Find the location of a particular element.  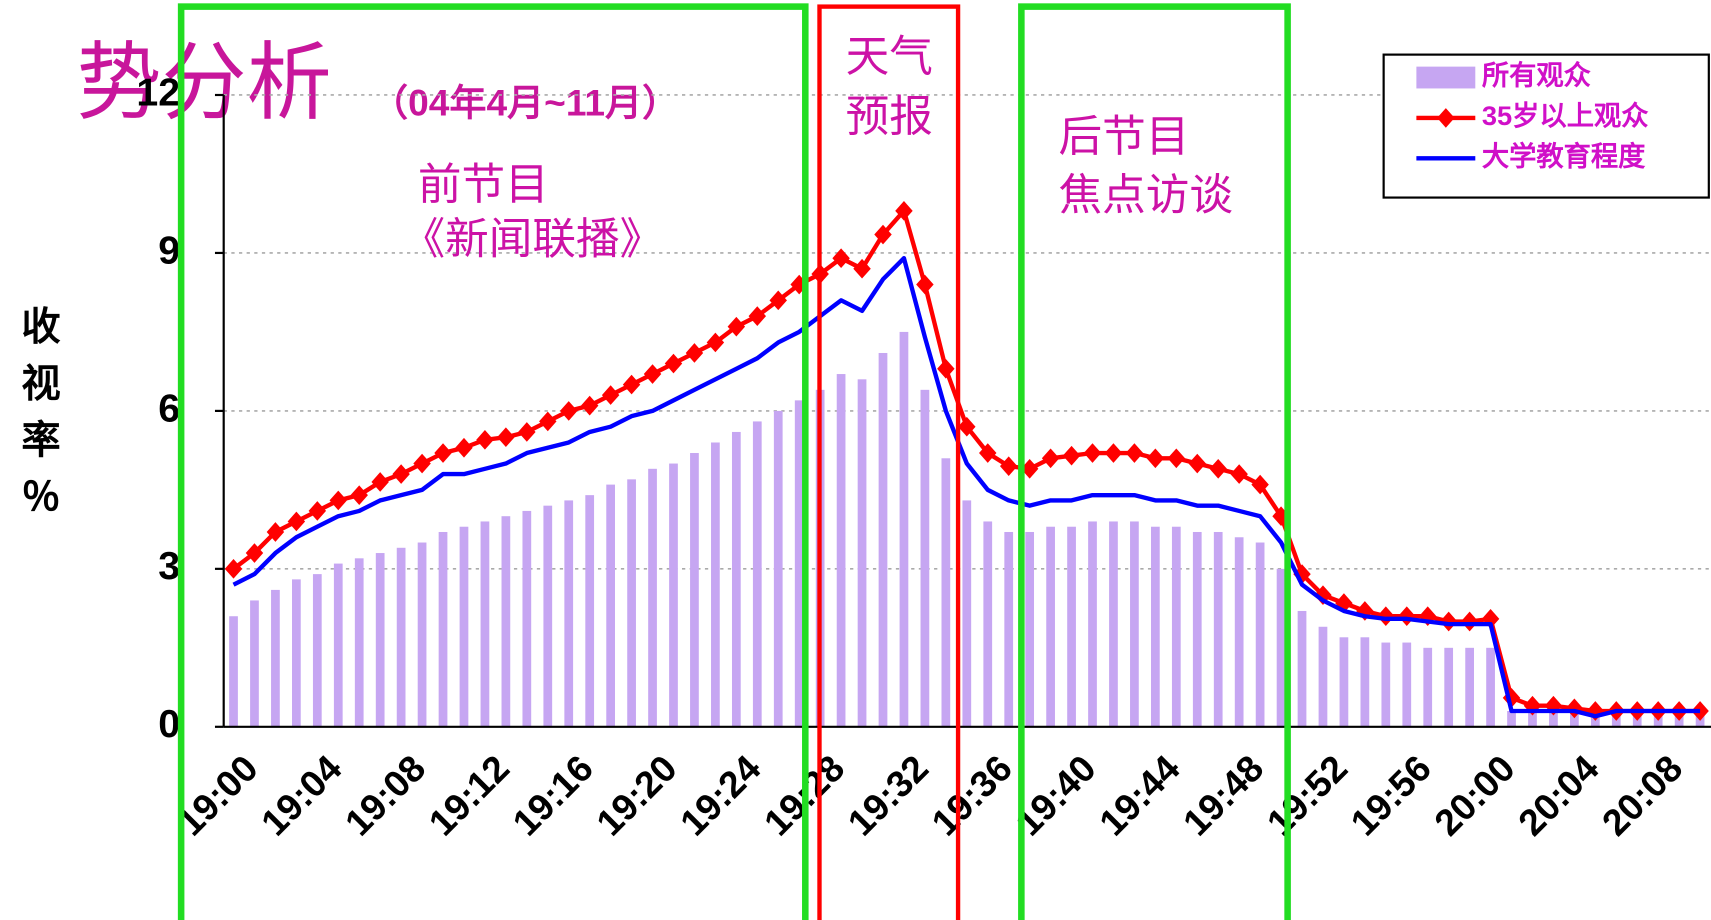

weather-box is located at coordinates (889, 462).